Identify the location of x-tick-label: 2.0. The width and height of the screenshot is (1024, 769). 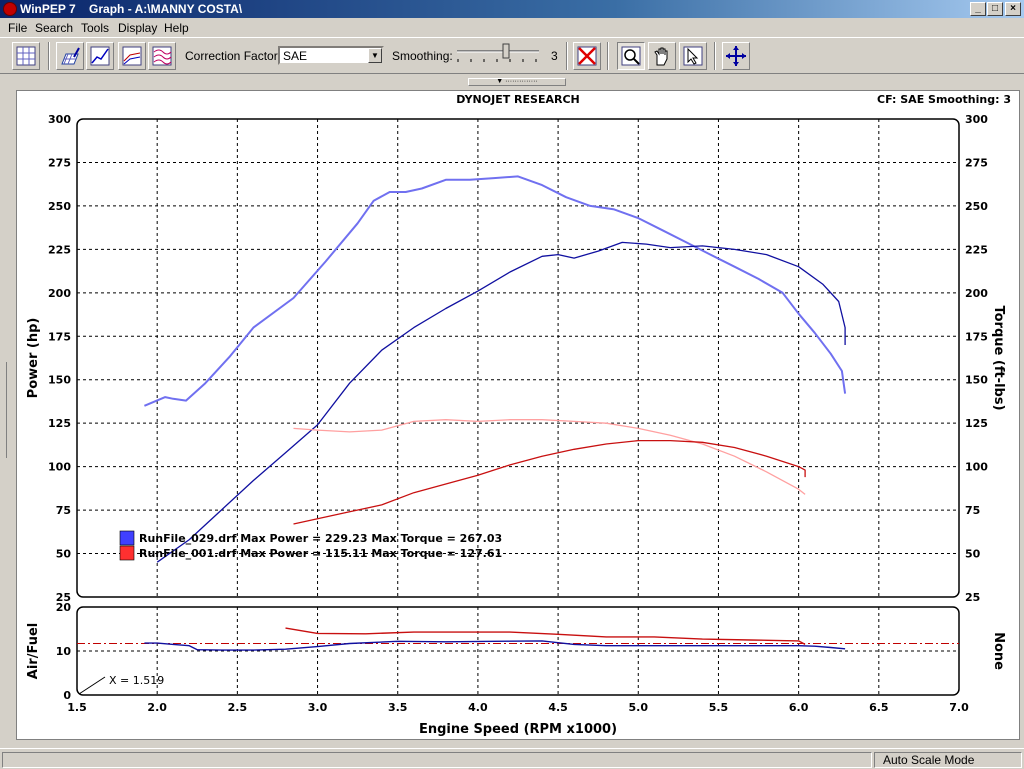
(157, 707).